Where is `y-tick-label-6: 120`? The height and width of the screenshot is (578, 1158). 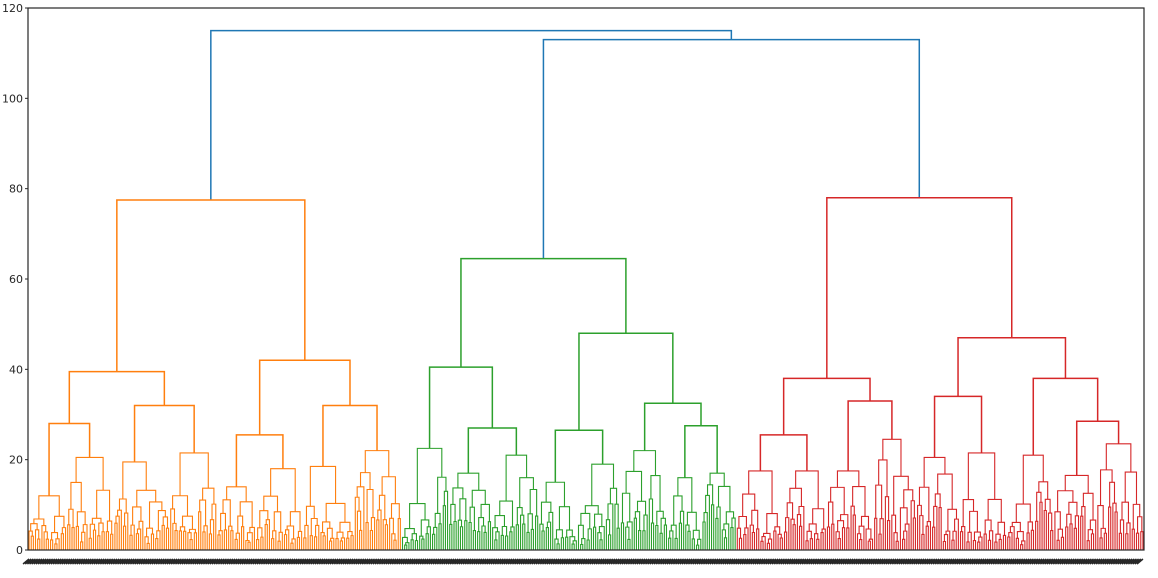 y-tick-label-6: 120 is located at coordinates (12, 8).